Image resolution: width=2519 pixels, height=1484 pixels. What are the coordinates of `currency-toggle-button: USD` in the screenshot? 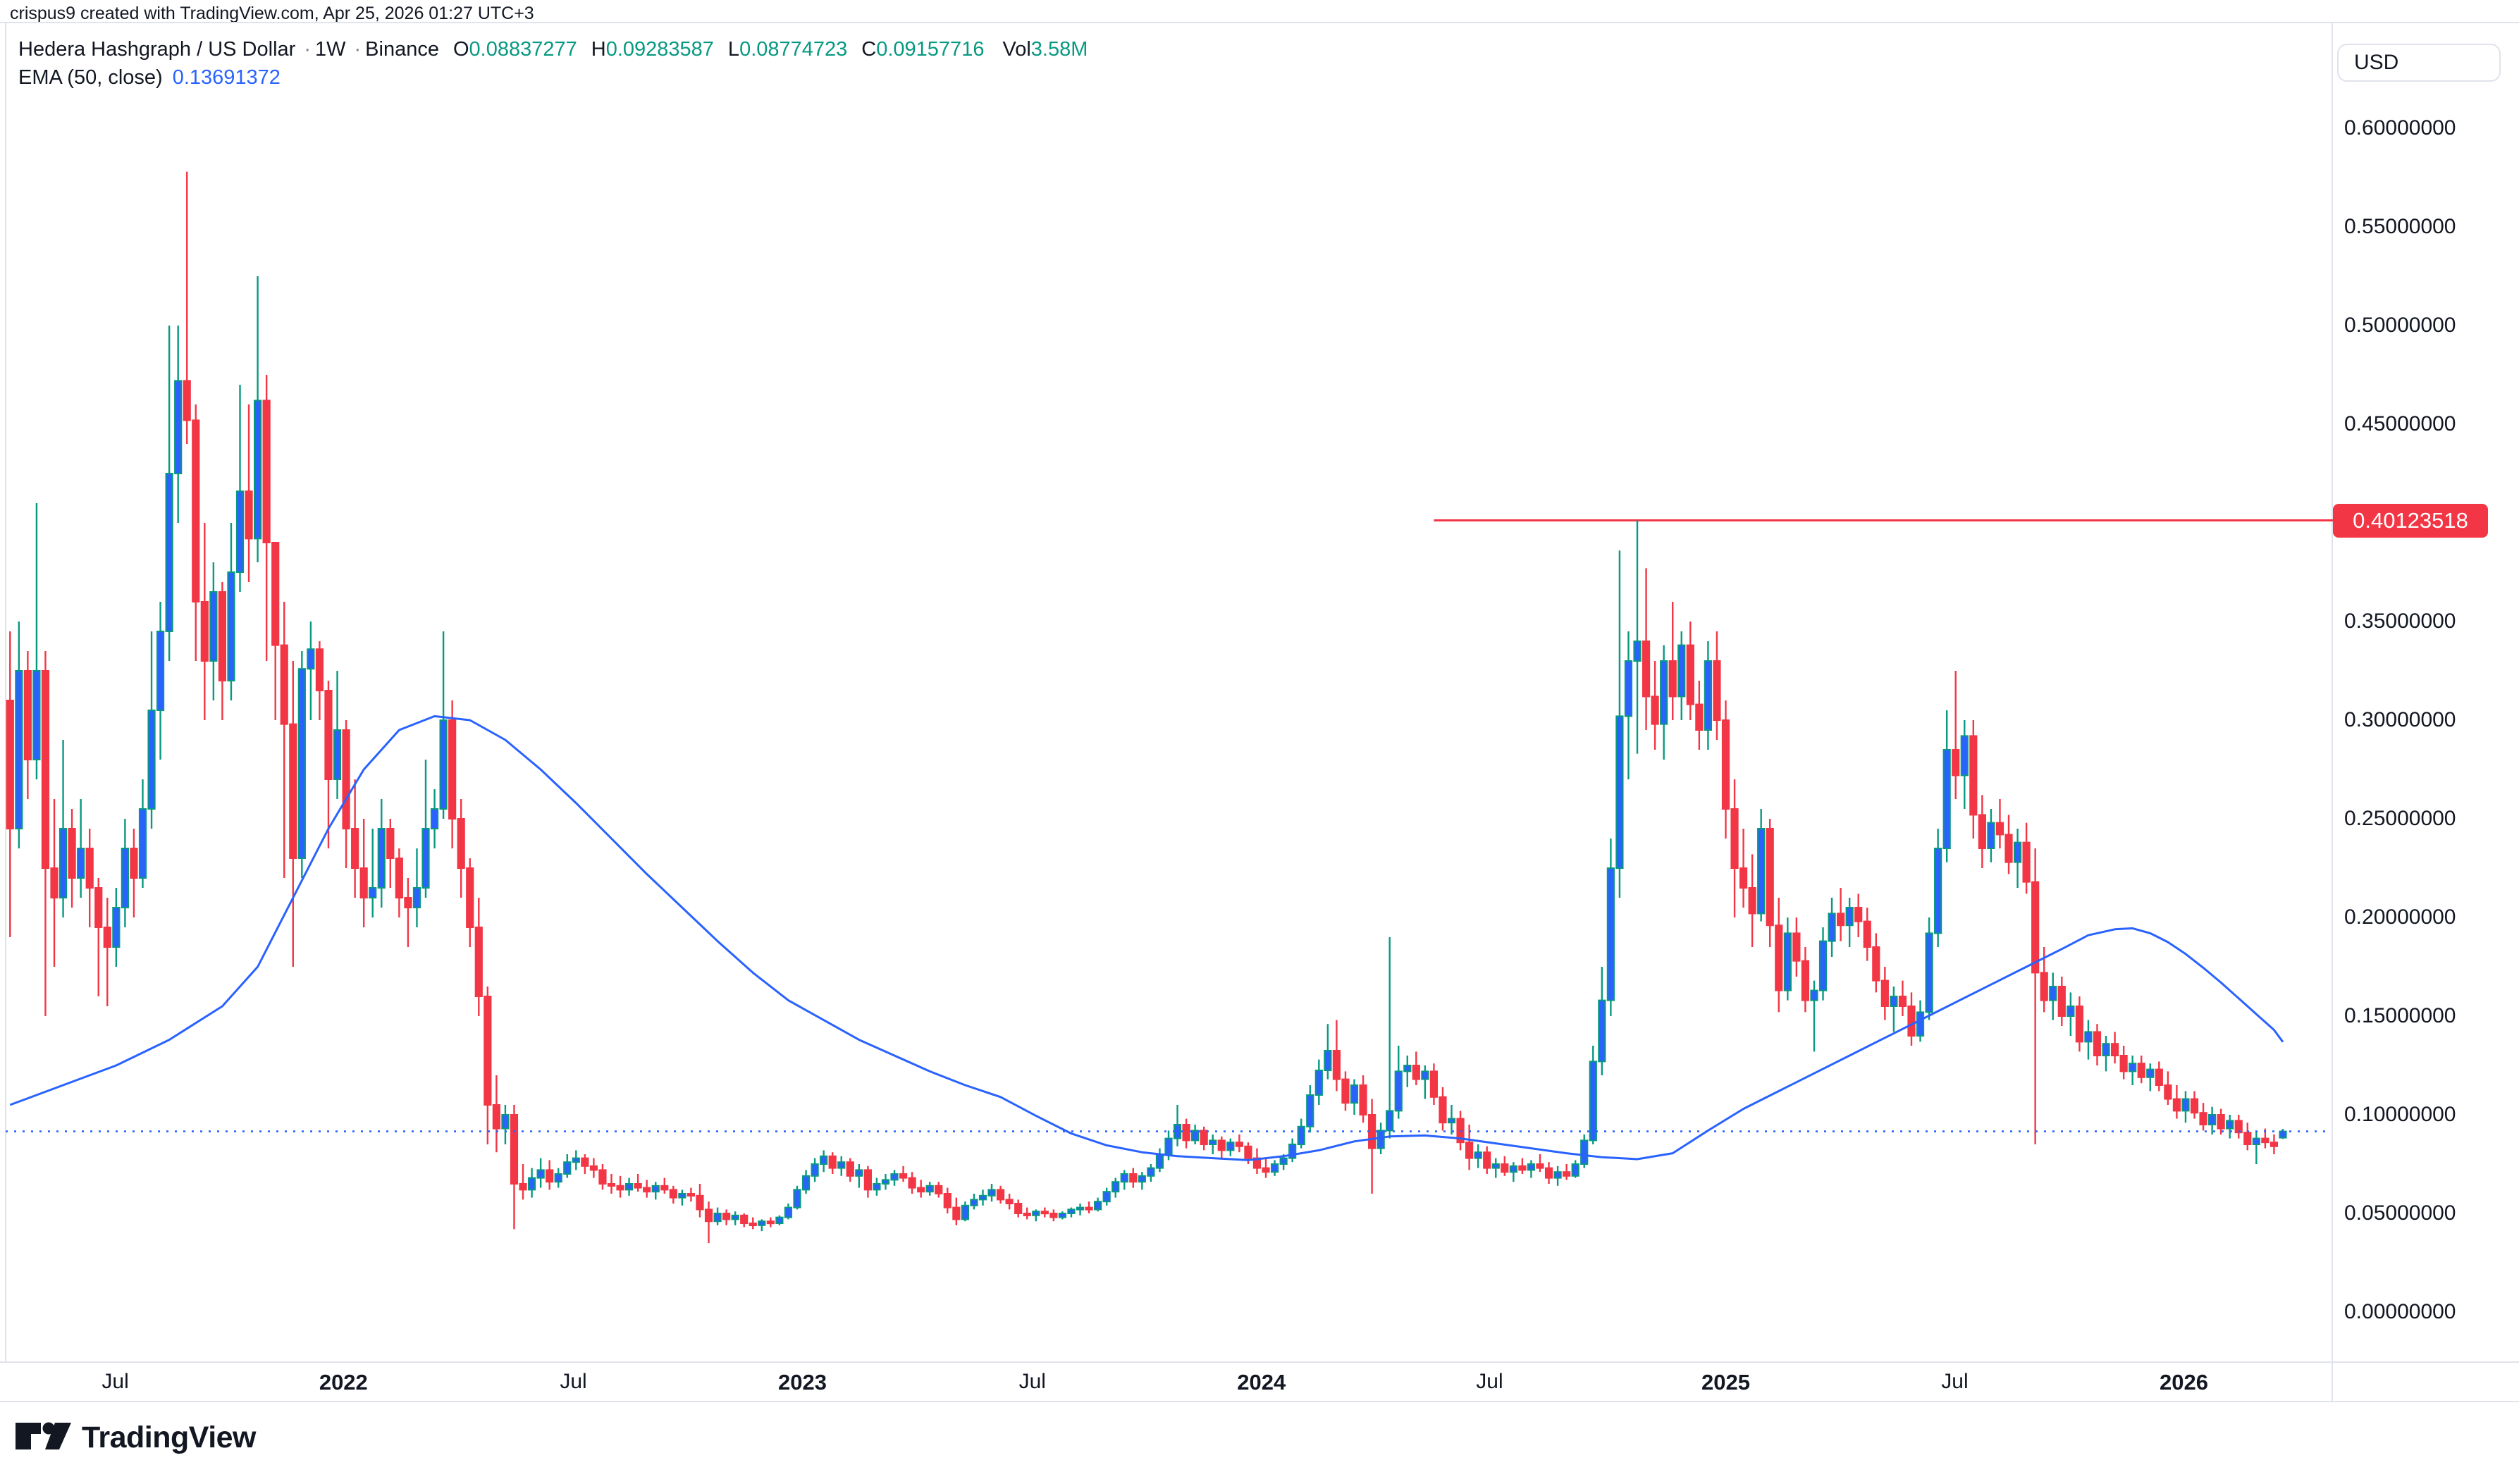 It's located at (2419, 63).